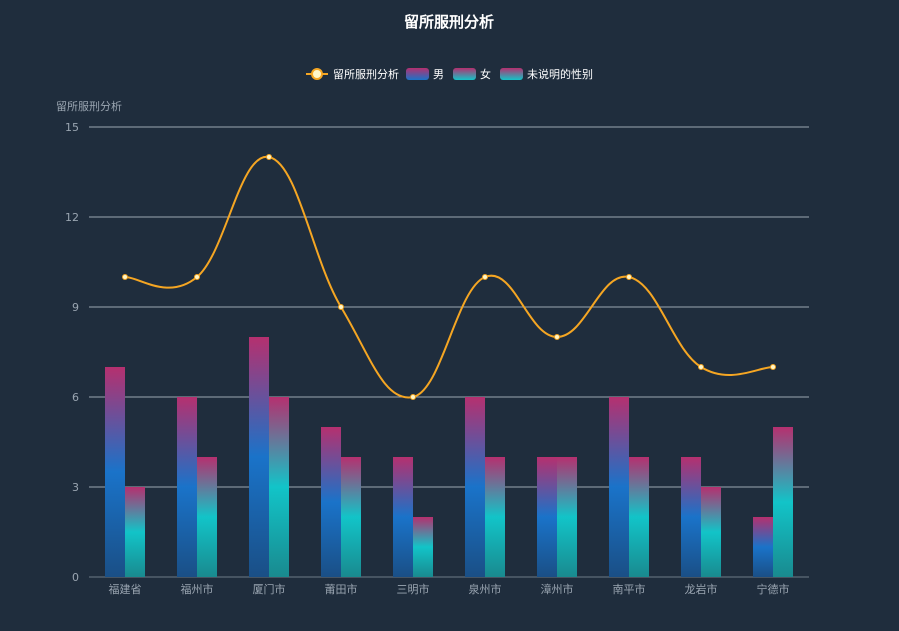 This screenshot has width=899, height=631. Describe the element at coordinates (701, 589) in the screenshot. I see `x-tick-label: 龙岩市` at that location.